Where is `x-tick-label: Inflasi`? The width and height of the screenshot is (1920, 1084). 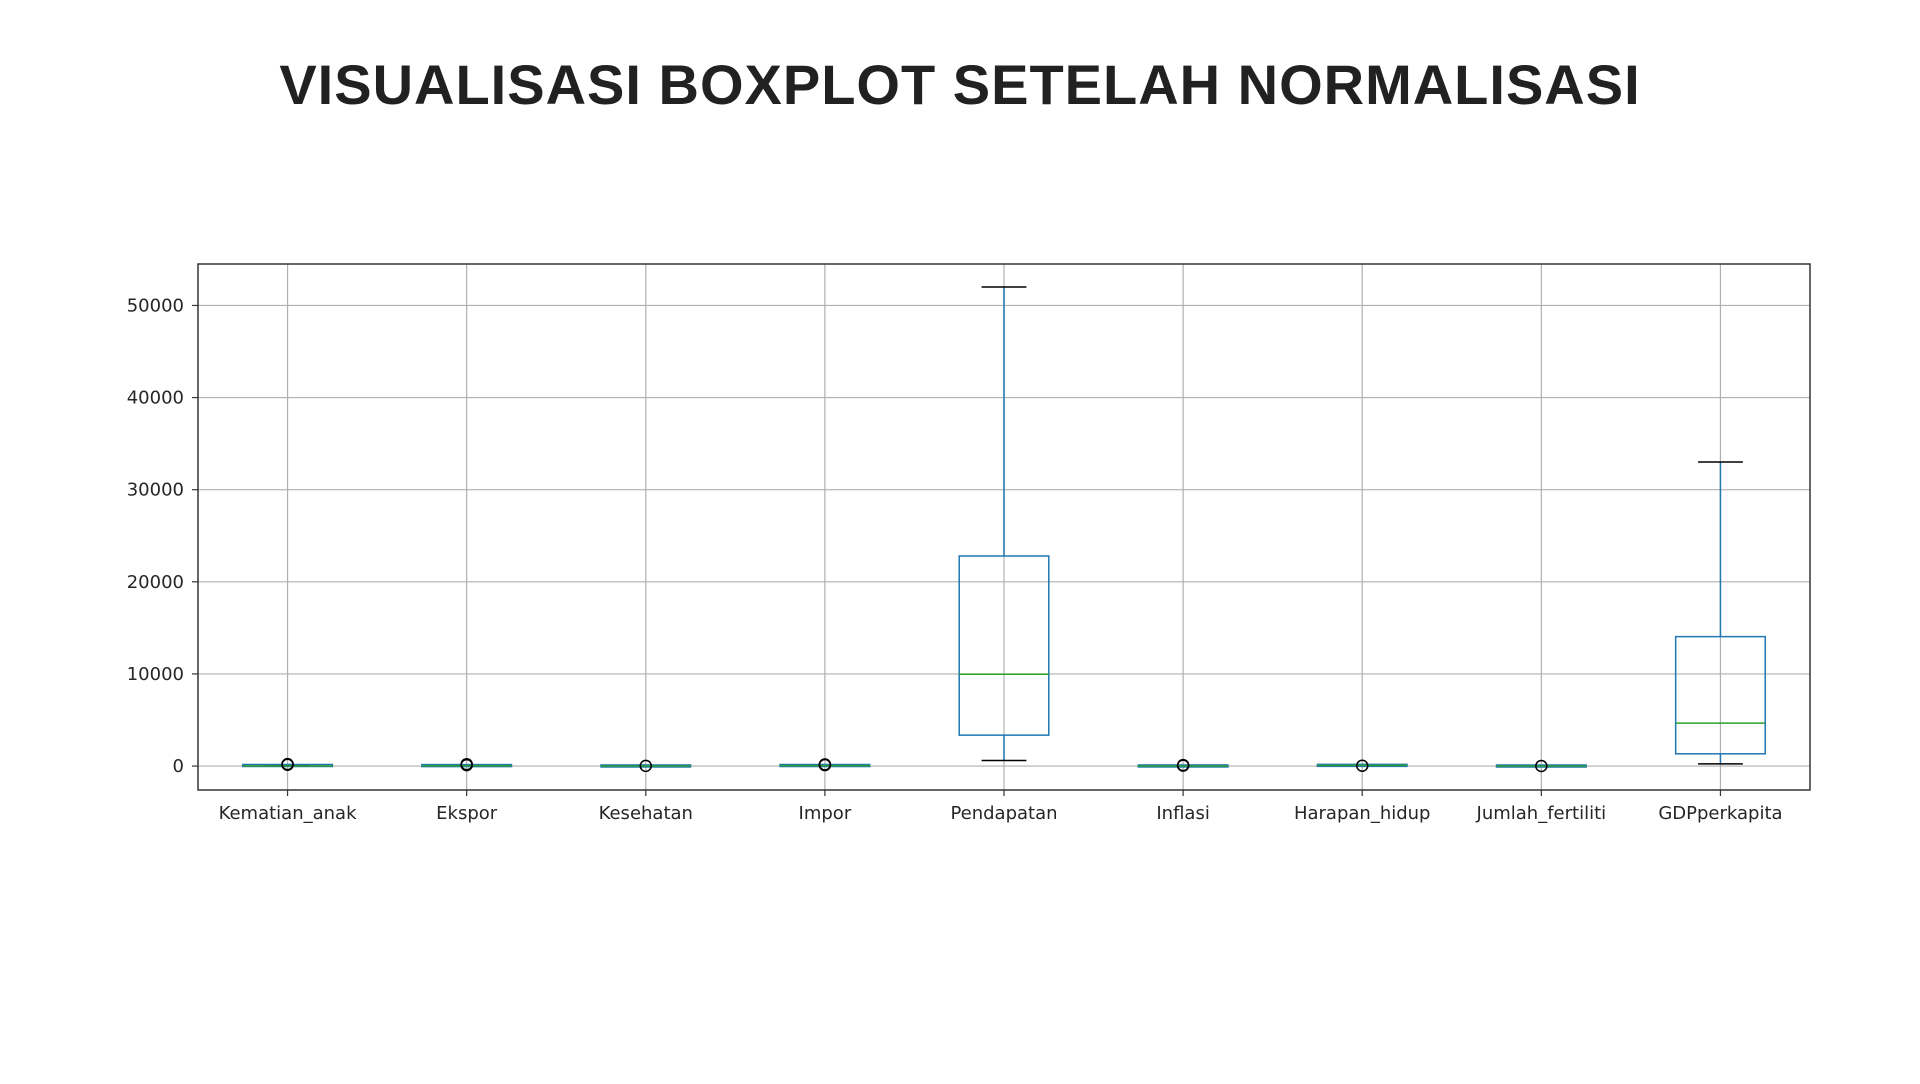 x-tick-label: Inflasi is located at coordinates (1182, 813).